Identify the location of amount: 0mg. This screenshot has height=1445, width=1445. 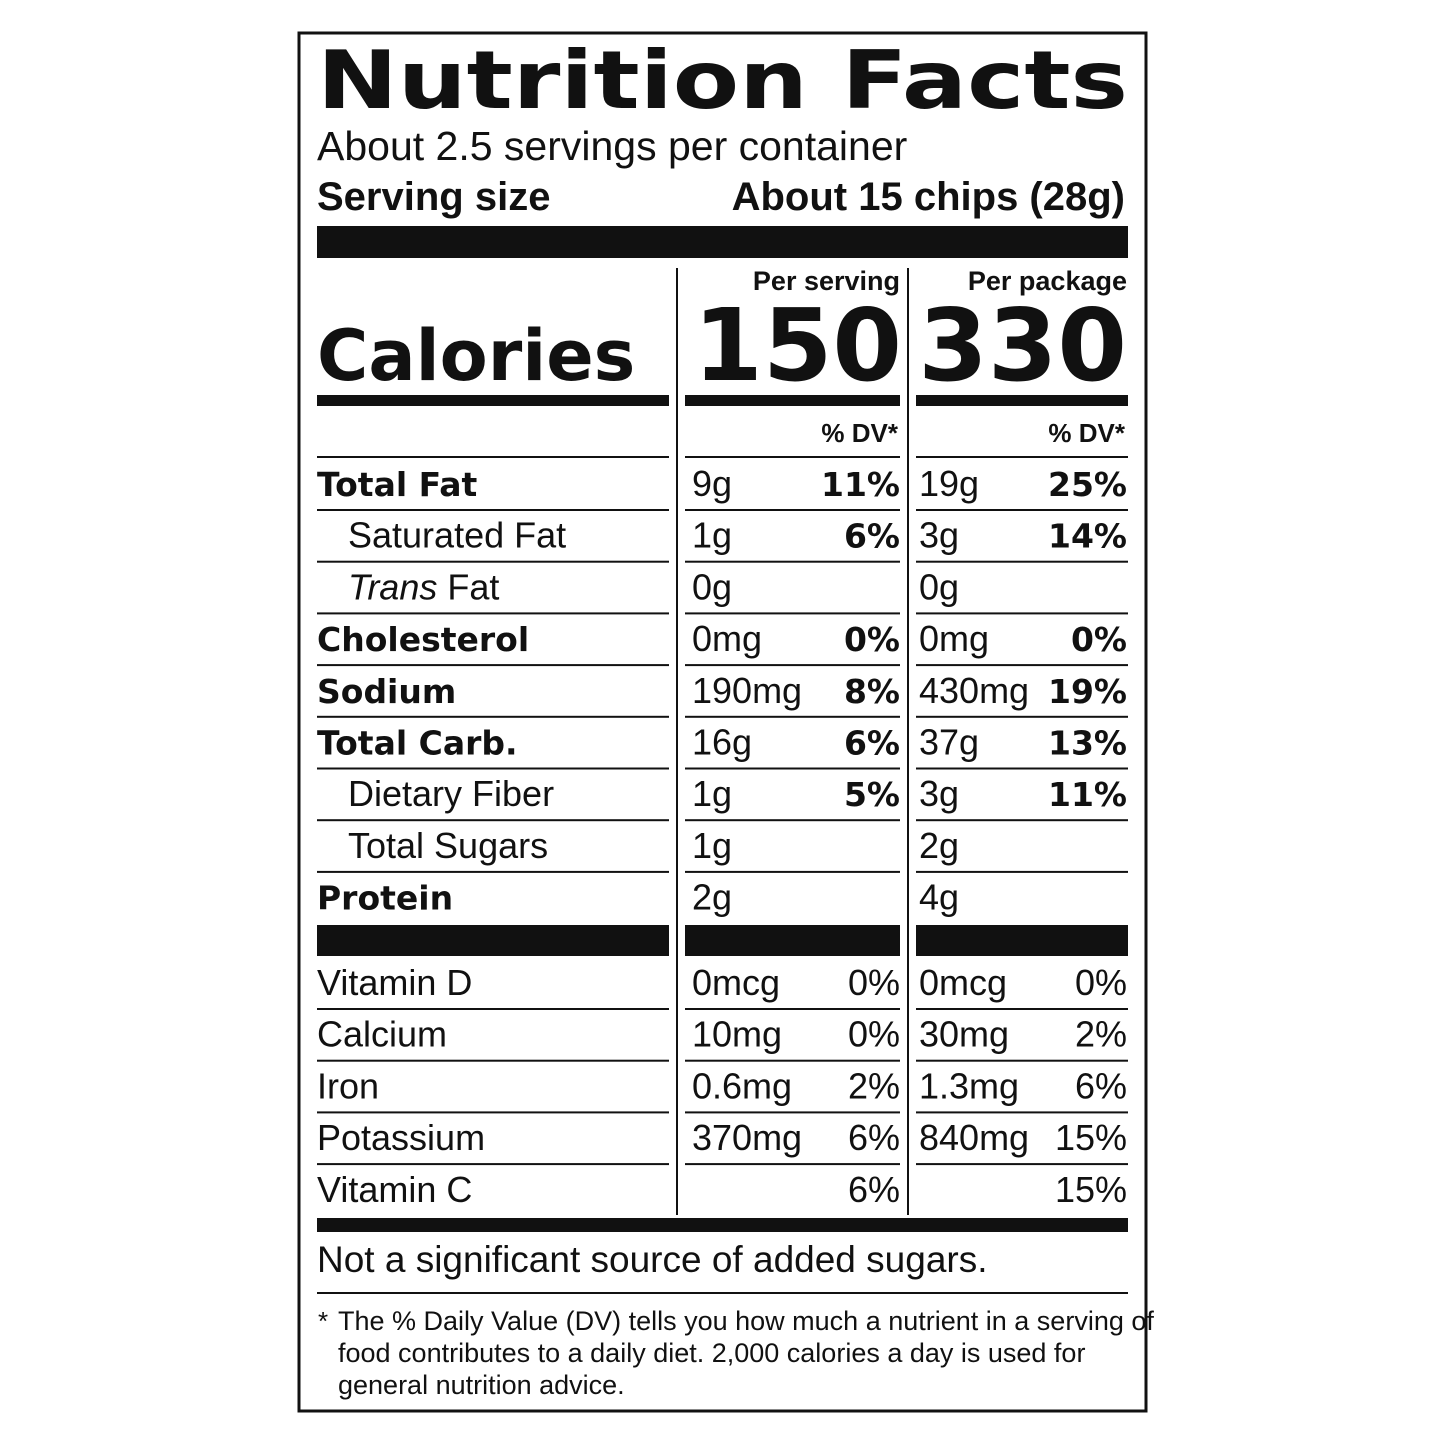
(727, 638).